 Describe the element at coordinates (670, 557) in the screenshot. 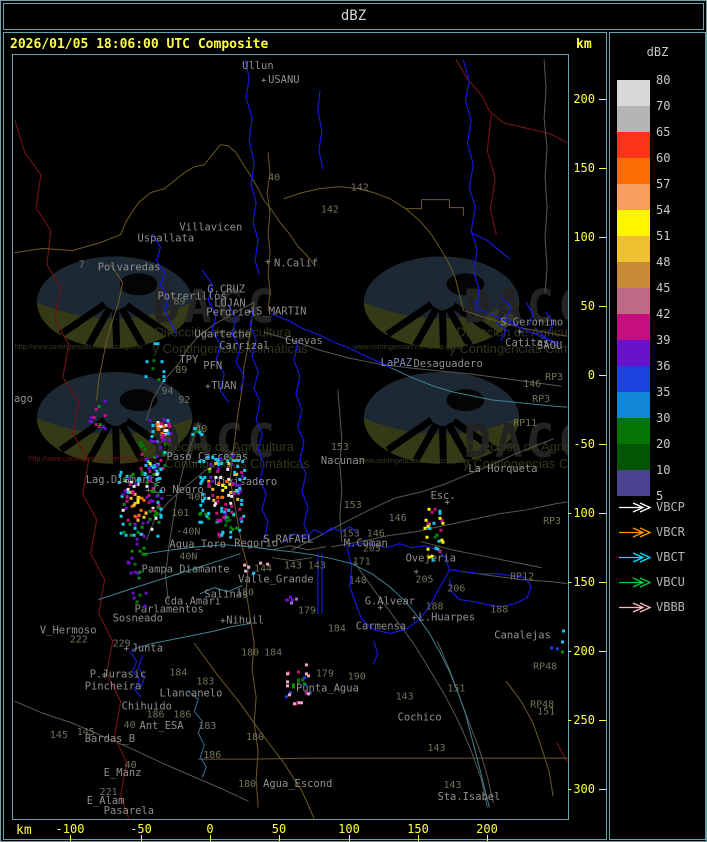

I see `legend-label: VBCT` at that location.